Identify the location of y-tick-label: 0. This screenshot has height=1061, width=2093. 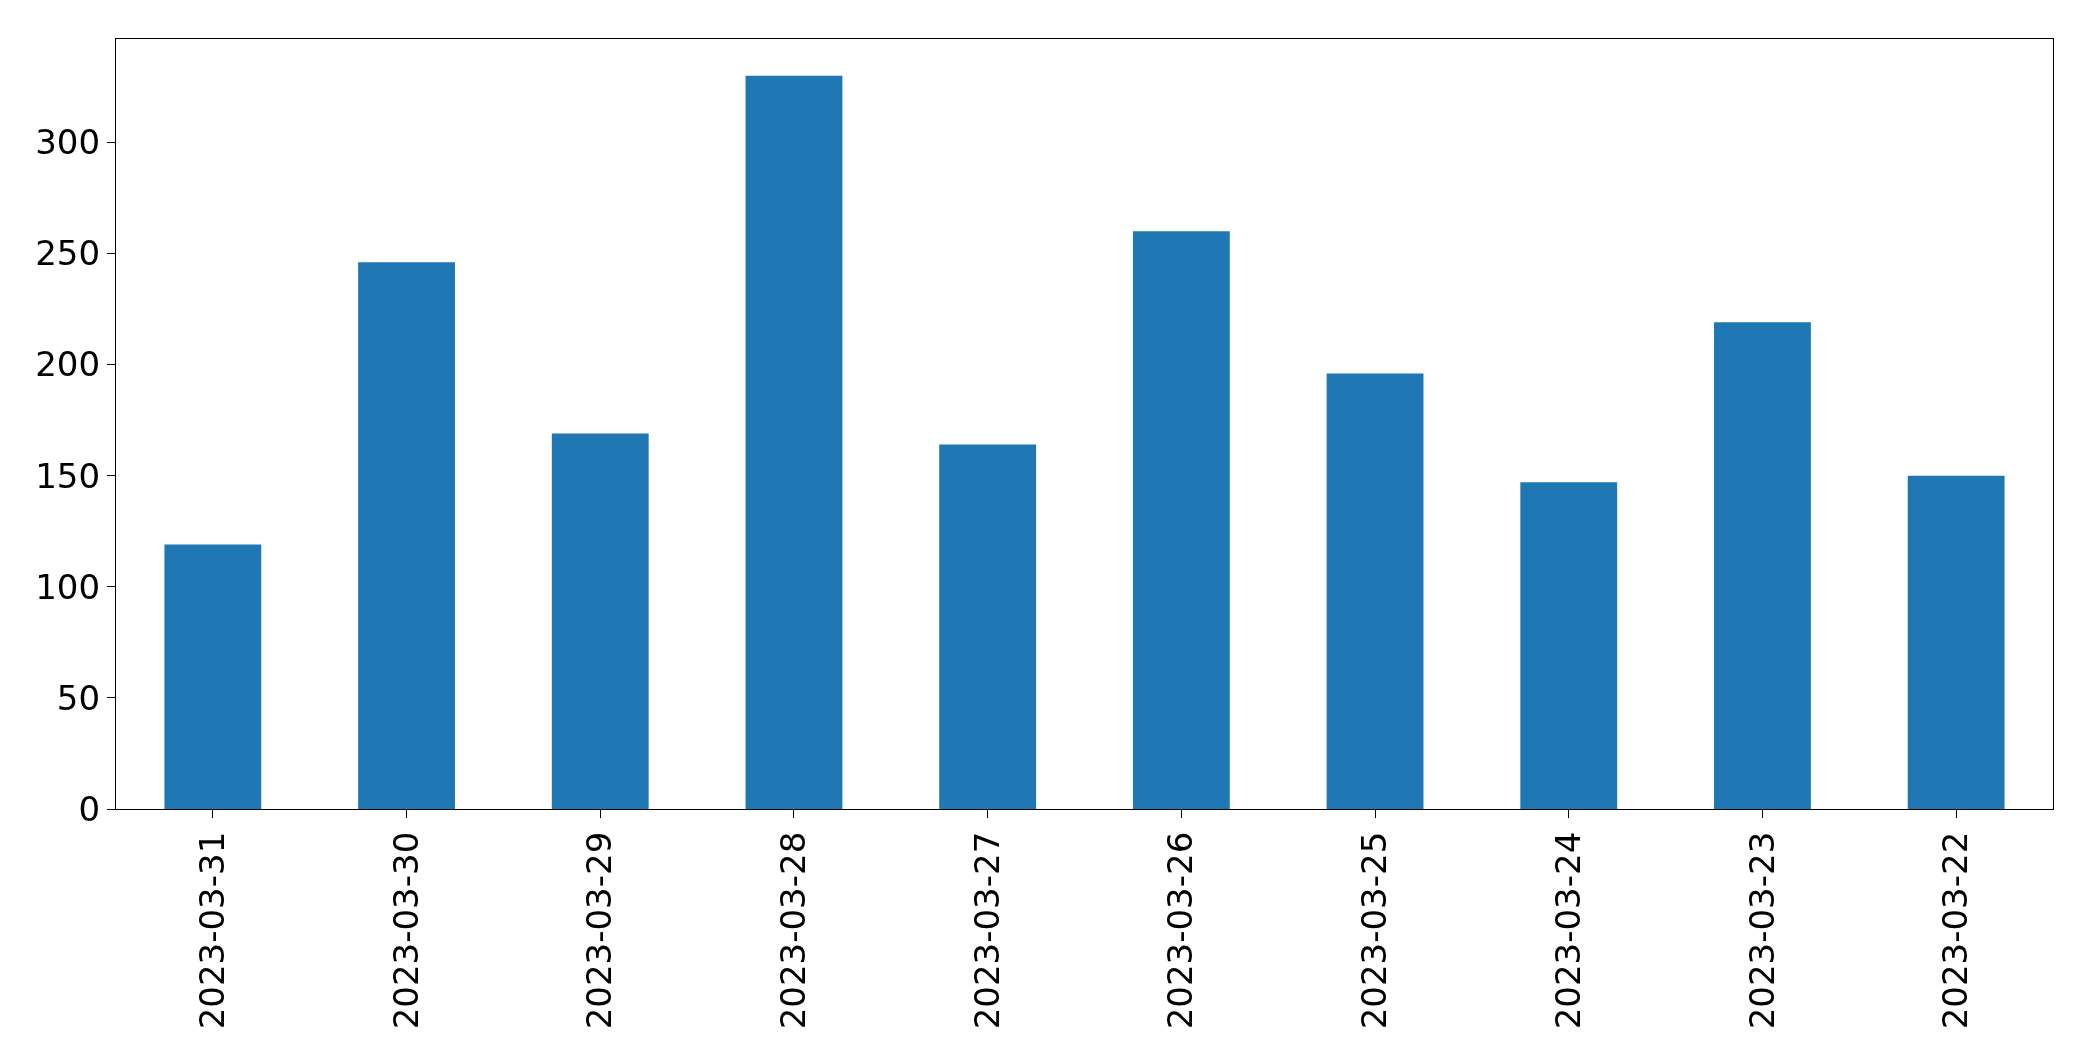
(89, 808).